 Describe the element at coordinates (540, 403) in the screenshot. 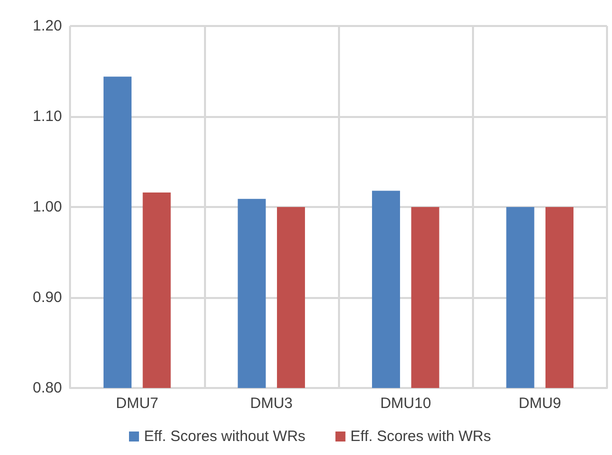

I see `x-tick-label: DMU9` at that location.